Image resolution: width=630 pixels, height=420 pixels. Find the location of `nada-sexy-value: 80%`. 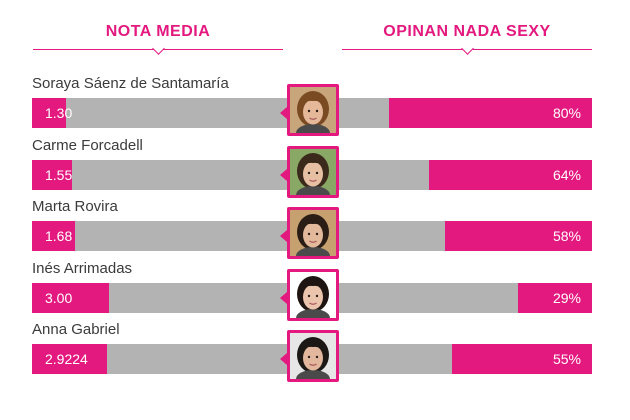

nada-sexy-value: 80% is located at coordinates (566, 113).